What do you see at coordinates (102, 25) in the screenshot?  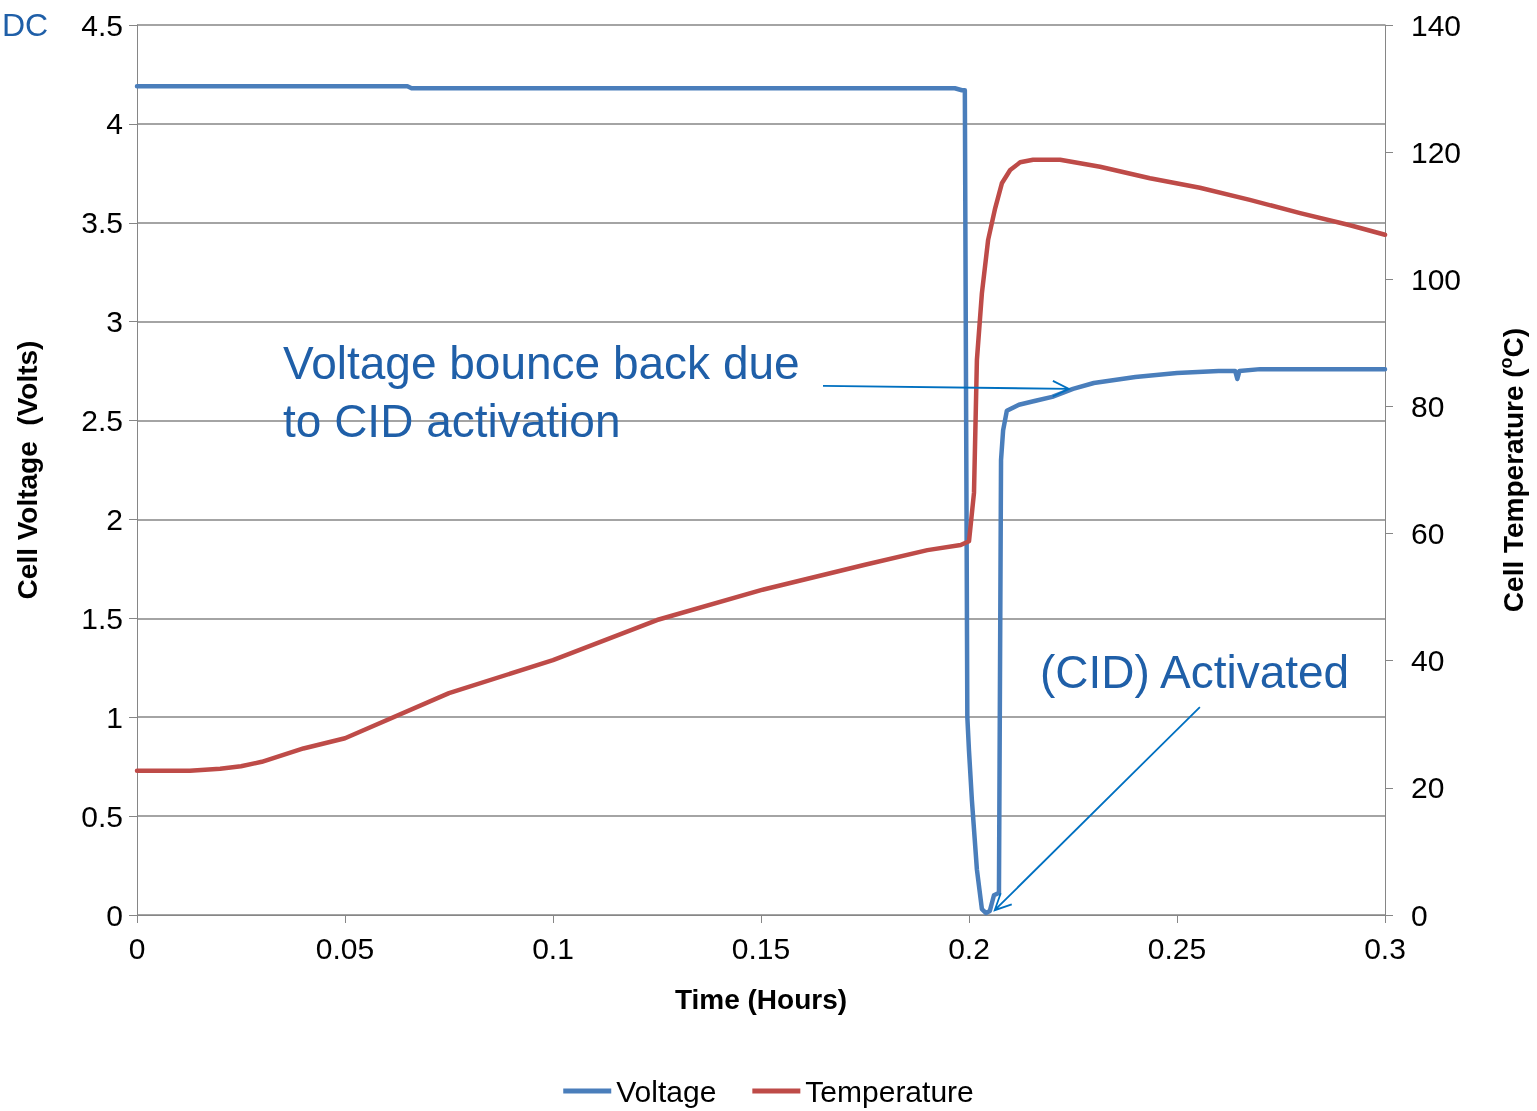 I see `y-tick-label: 4.5` at bounding box center [102, 25].